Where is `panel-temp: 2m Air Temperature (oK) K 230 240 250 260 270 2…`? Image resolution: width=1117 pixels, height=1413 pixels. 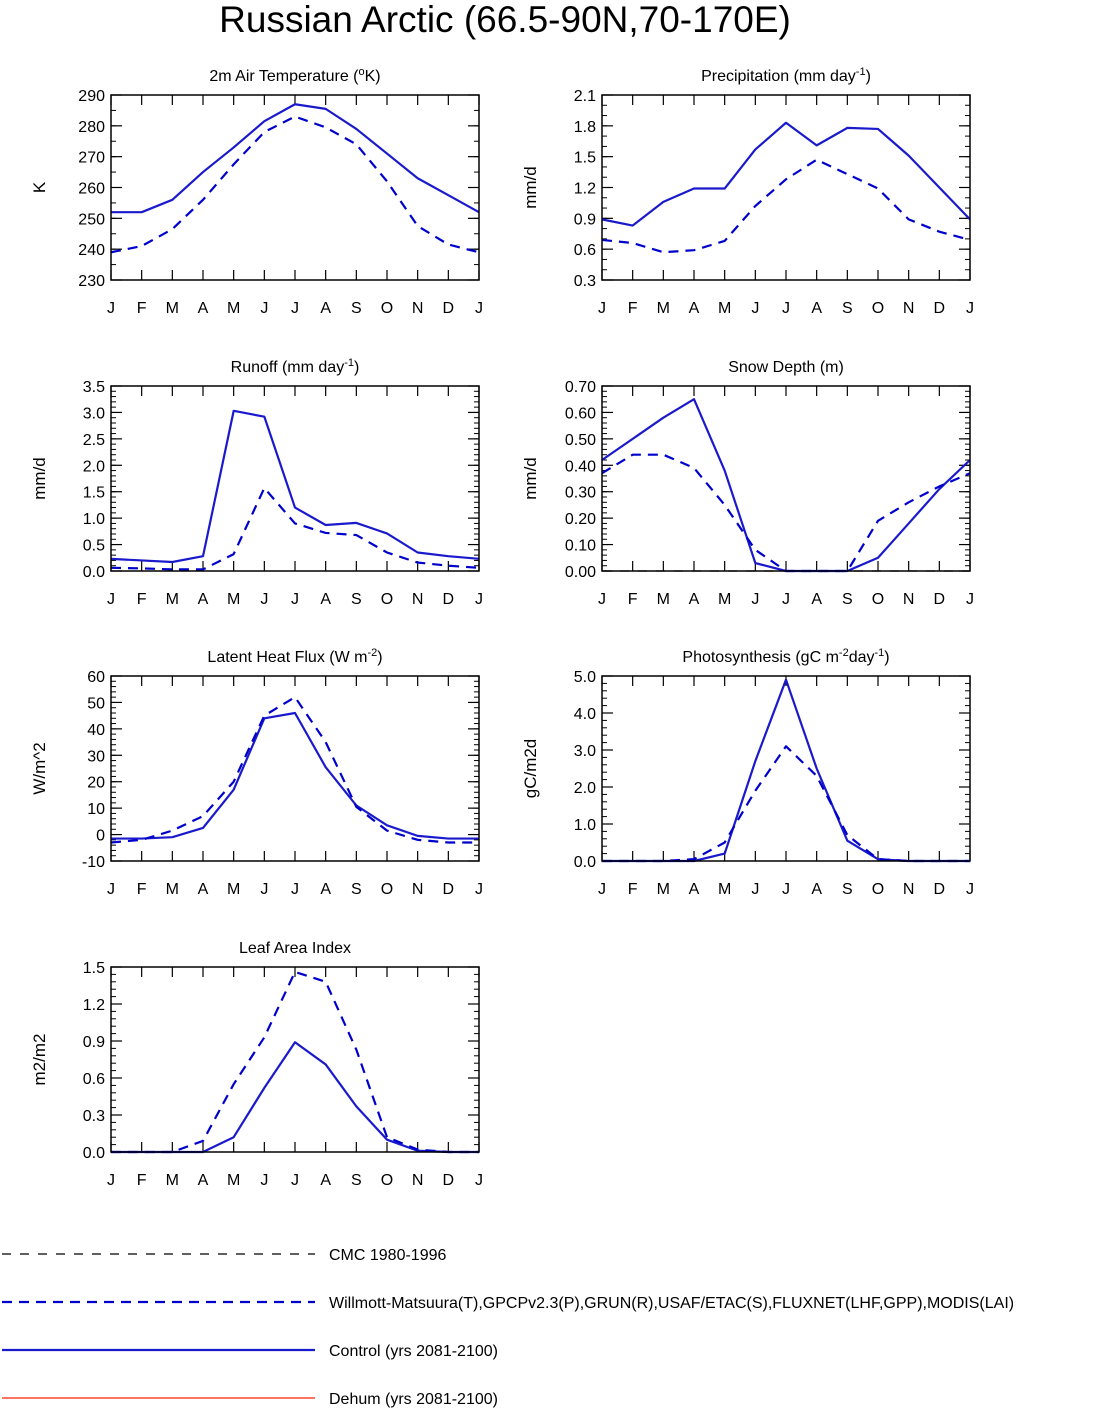 panel-temp: 2m Air Temperature (oK) K 230 240 250 260 270 2… is located at coordinates (256, 191).